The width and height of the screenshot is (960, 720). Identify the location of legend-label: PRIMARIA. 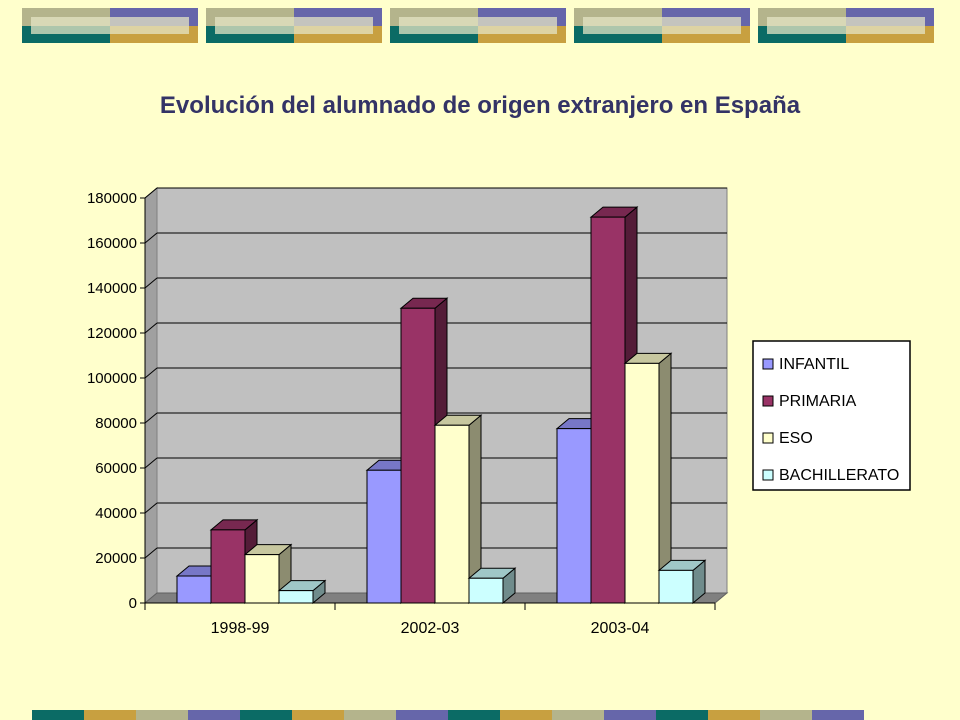
(818, 401).